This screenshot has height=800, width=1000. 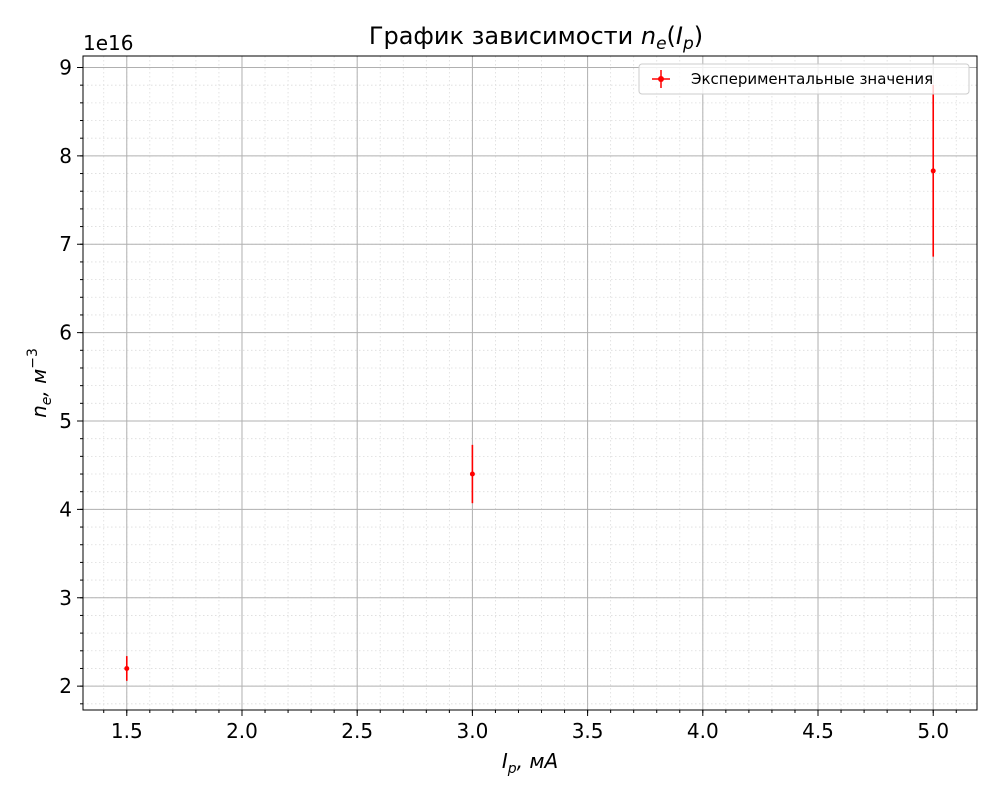 What do you see at coordinates (65, 333) in the screenshot?
I see `y-tick-label: 6` at bounding box center [65, 333].